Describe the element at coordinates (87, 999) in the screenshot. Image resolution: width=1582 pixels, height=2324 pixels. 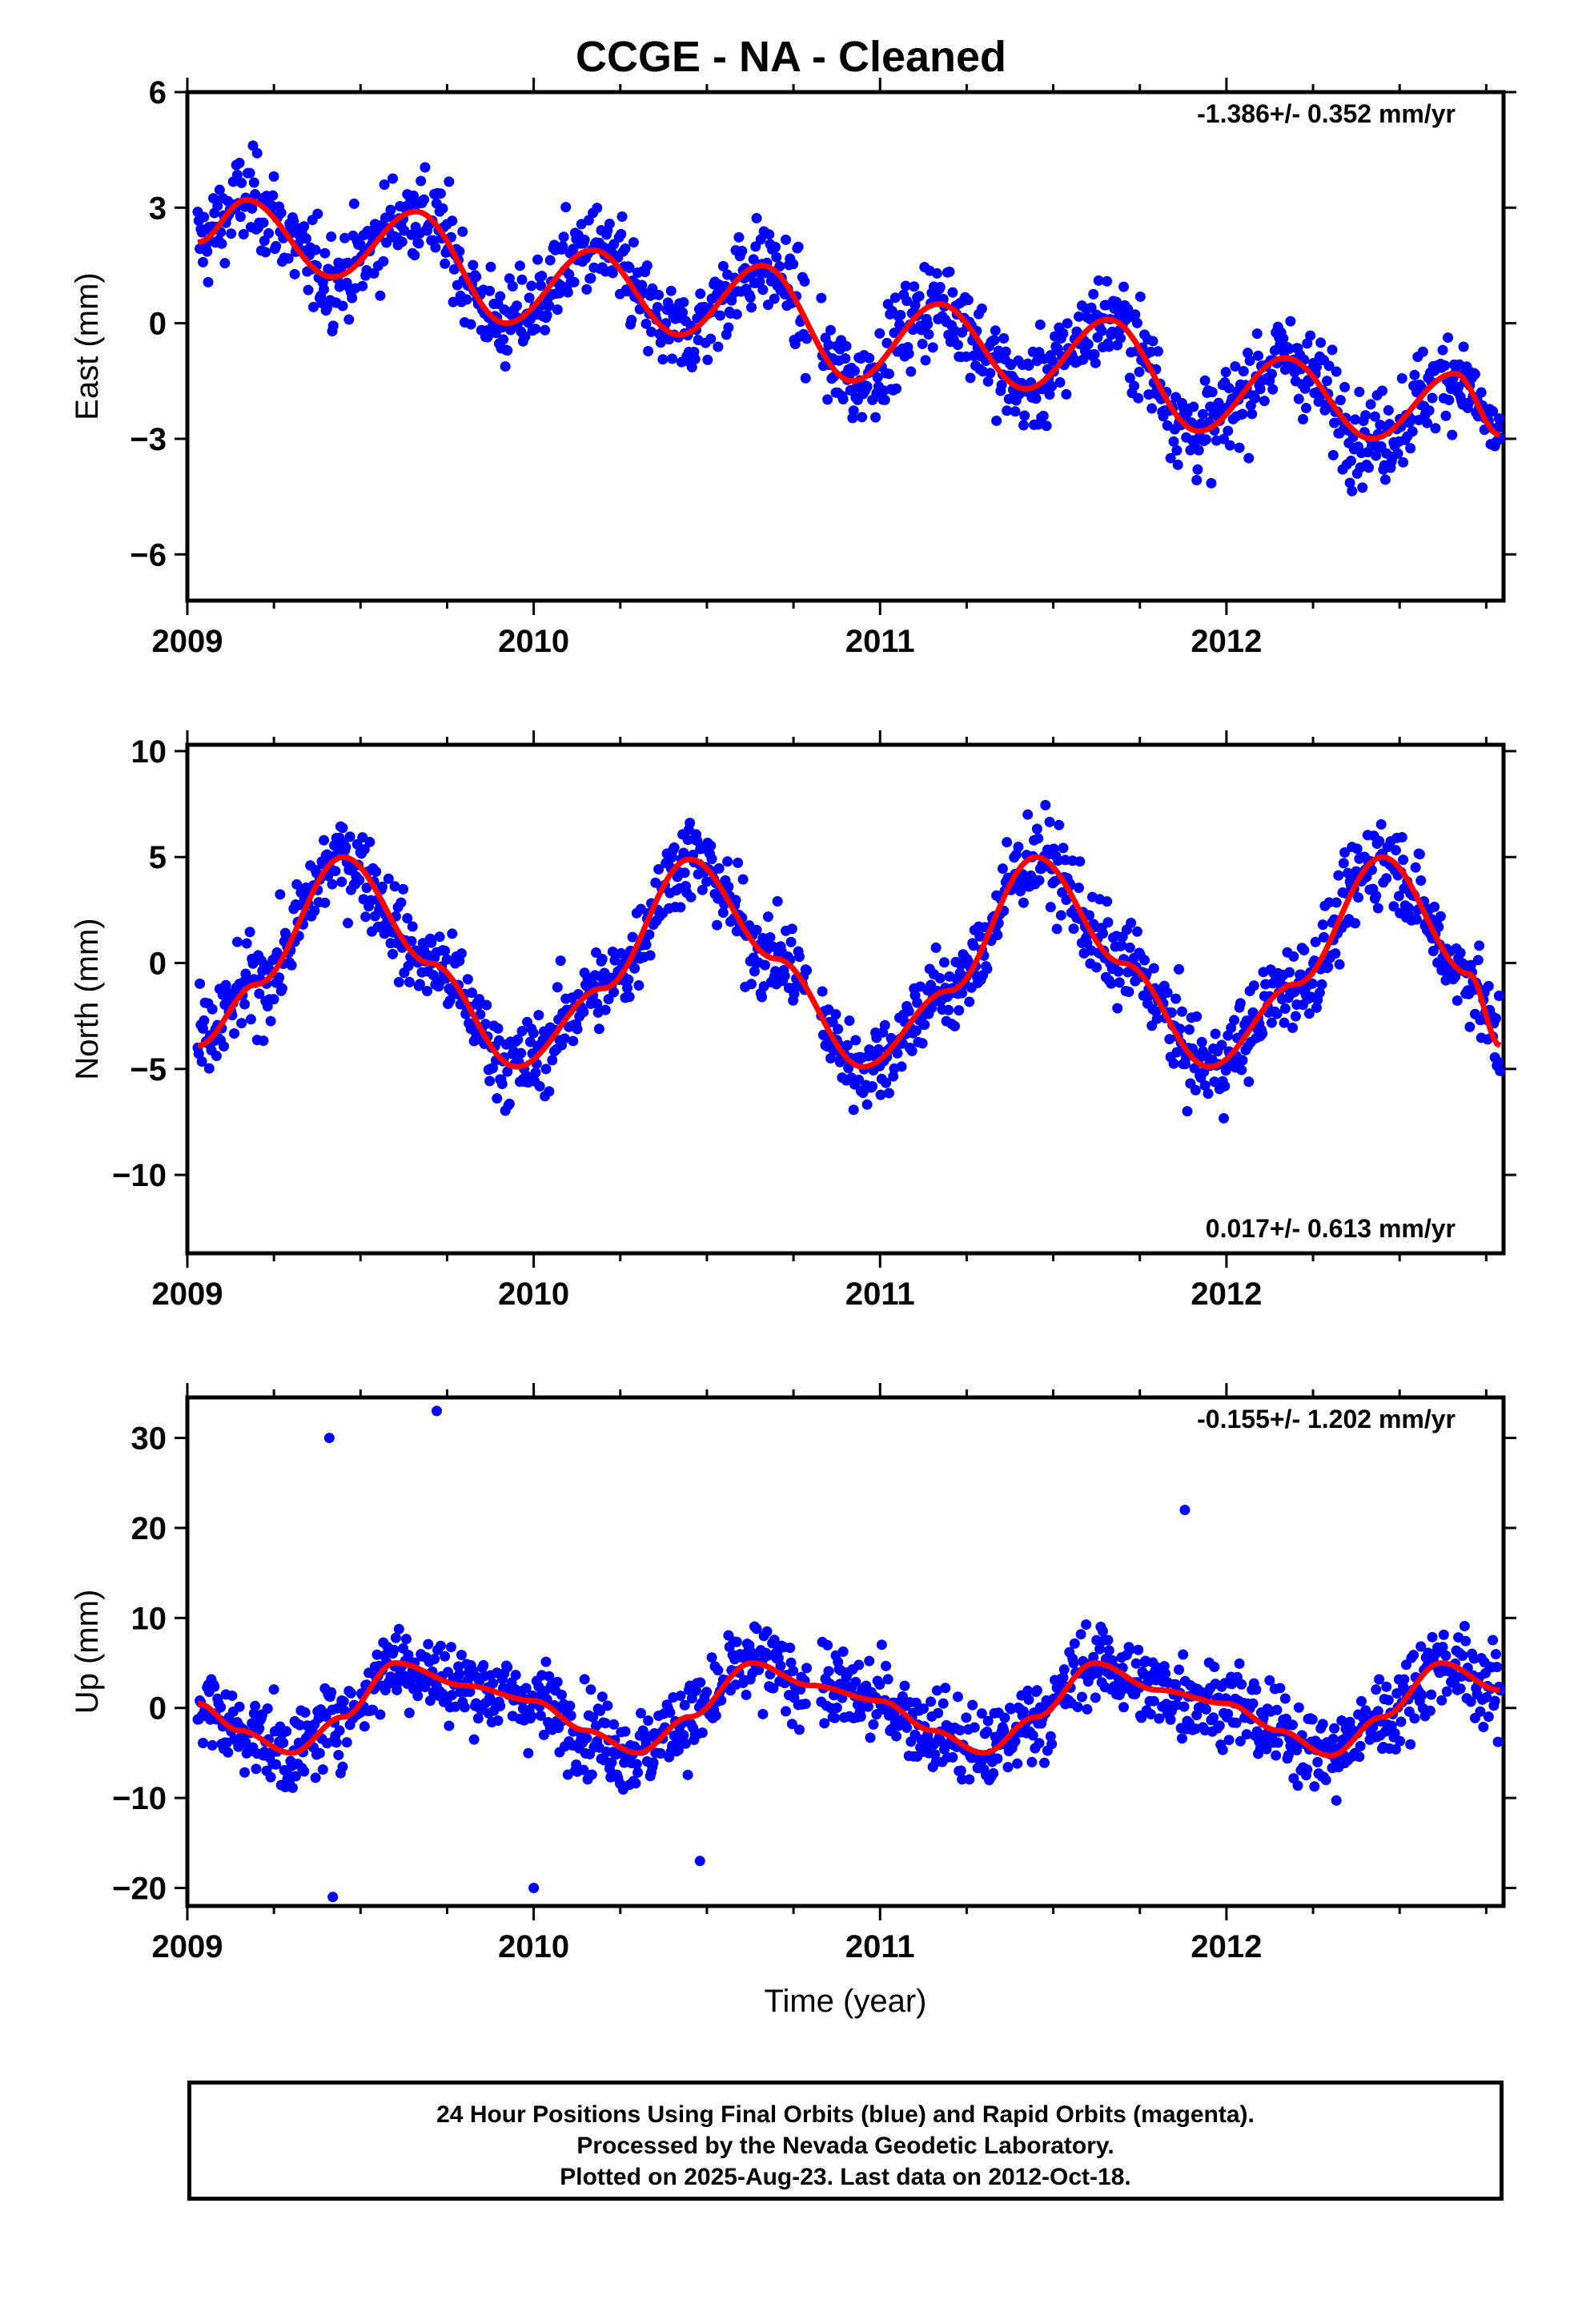
I see `y-axis-label-north: North (mm)` at that location.